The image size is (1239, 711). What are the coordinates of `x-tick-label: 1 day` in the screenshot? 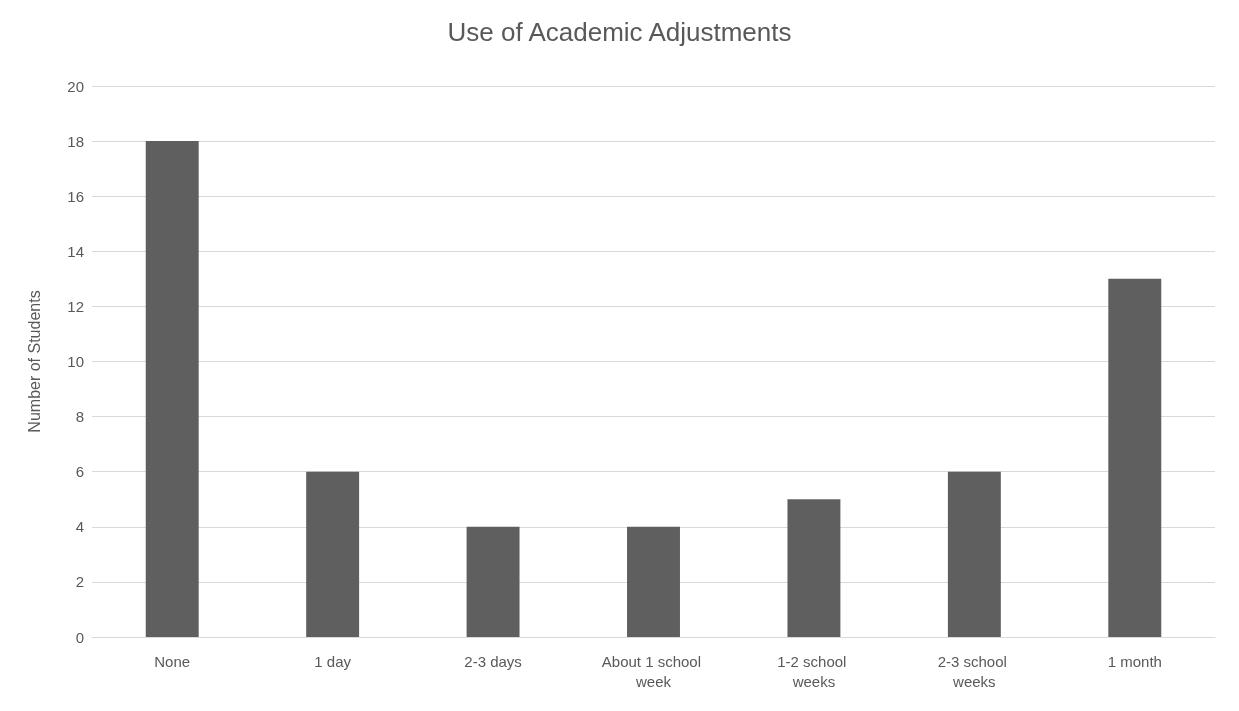 It's located at (333, 661).